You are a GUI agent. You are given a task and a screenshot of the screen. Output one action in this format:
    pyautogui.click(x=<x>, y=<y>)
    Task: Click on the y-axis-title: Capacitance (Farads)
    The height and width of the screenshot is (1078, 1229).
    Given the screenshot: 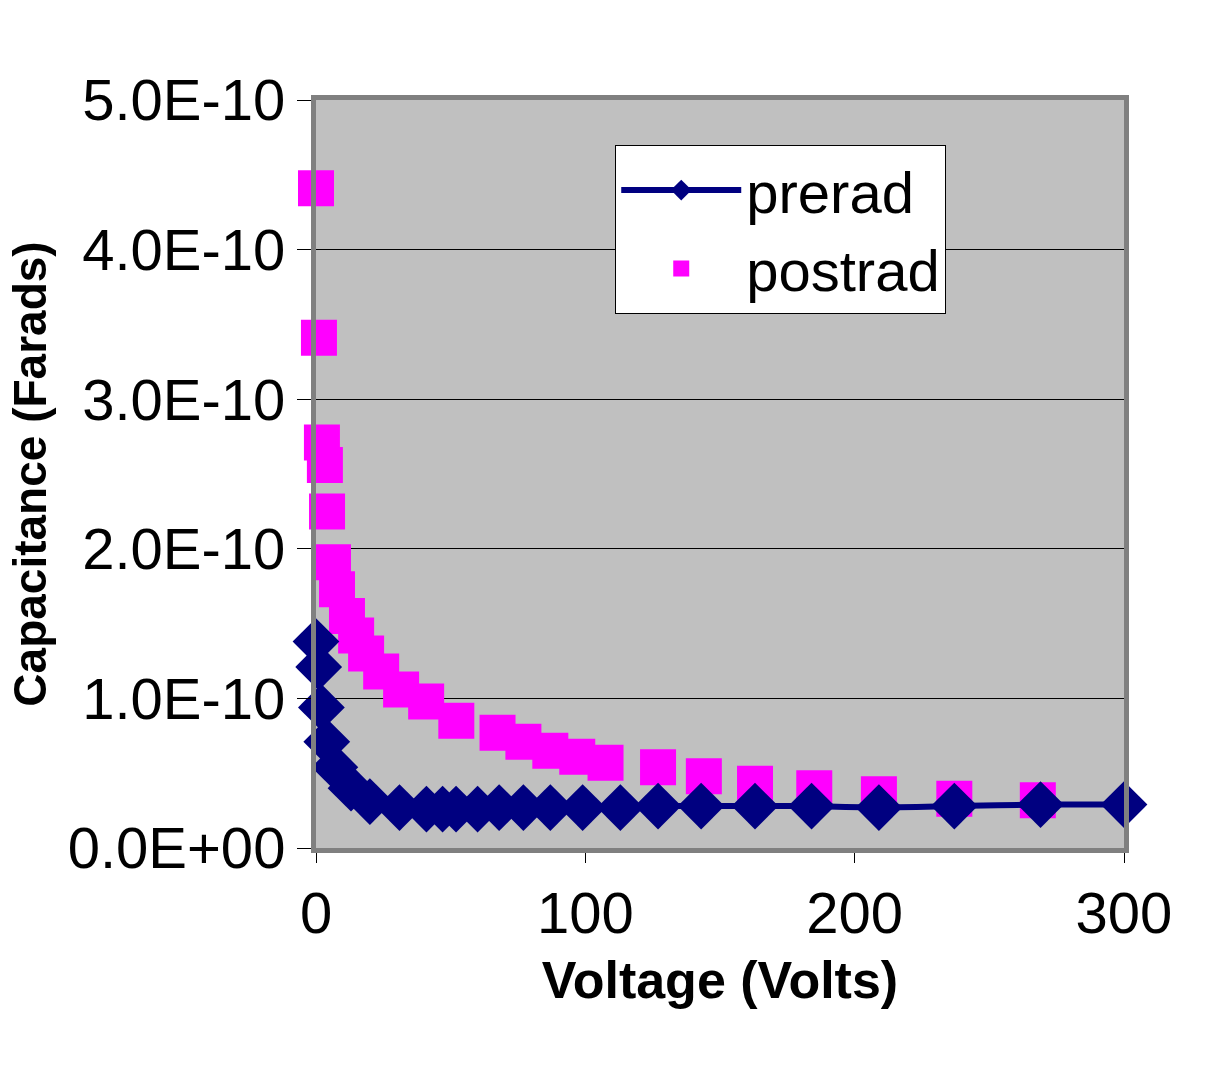 What is the action you would take?
    pyautogui.click(x=30, y=474)
    